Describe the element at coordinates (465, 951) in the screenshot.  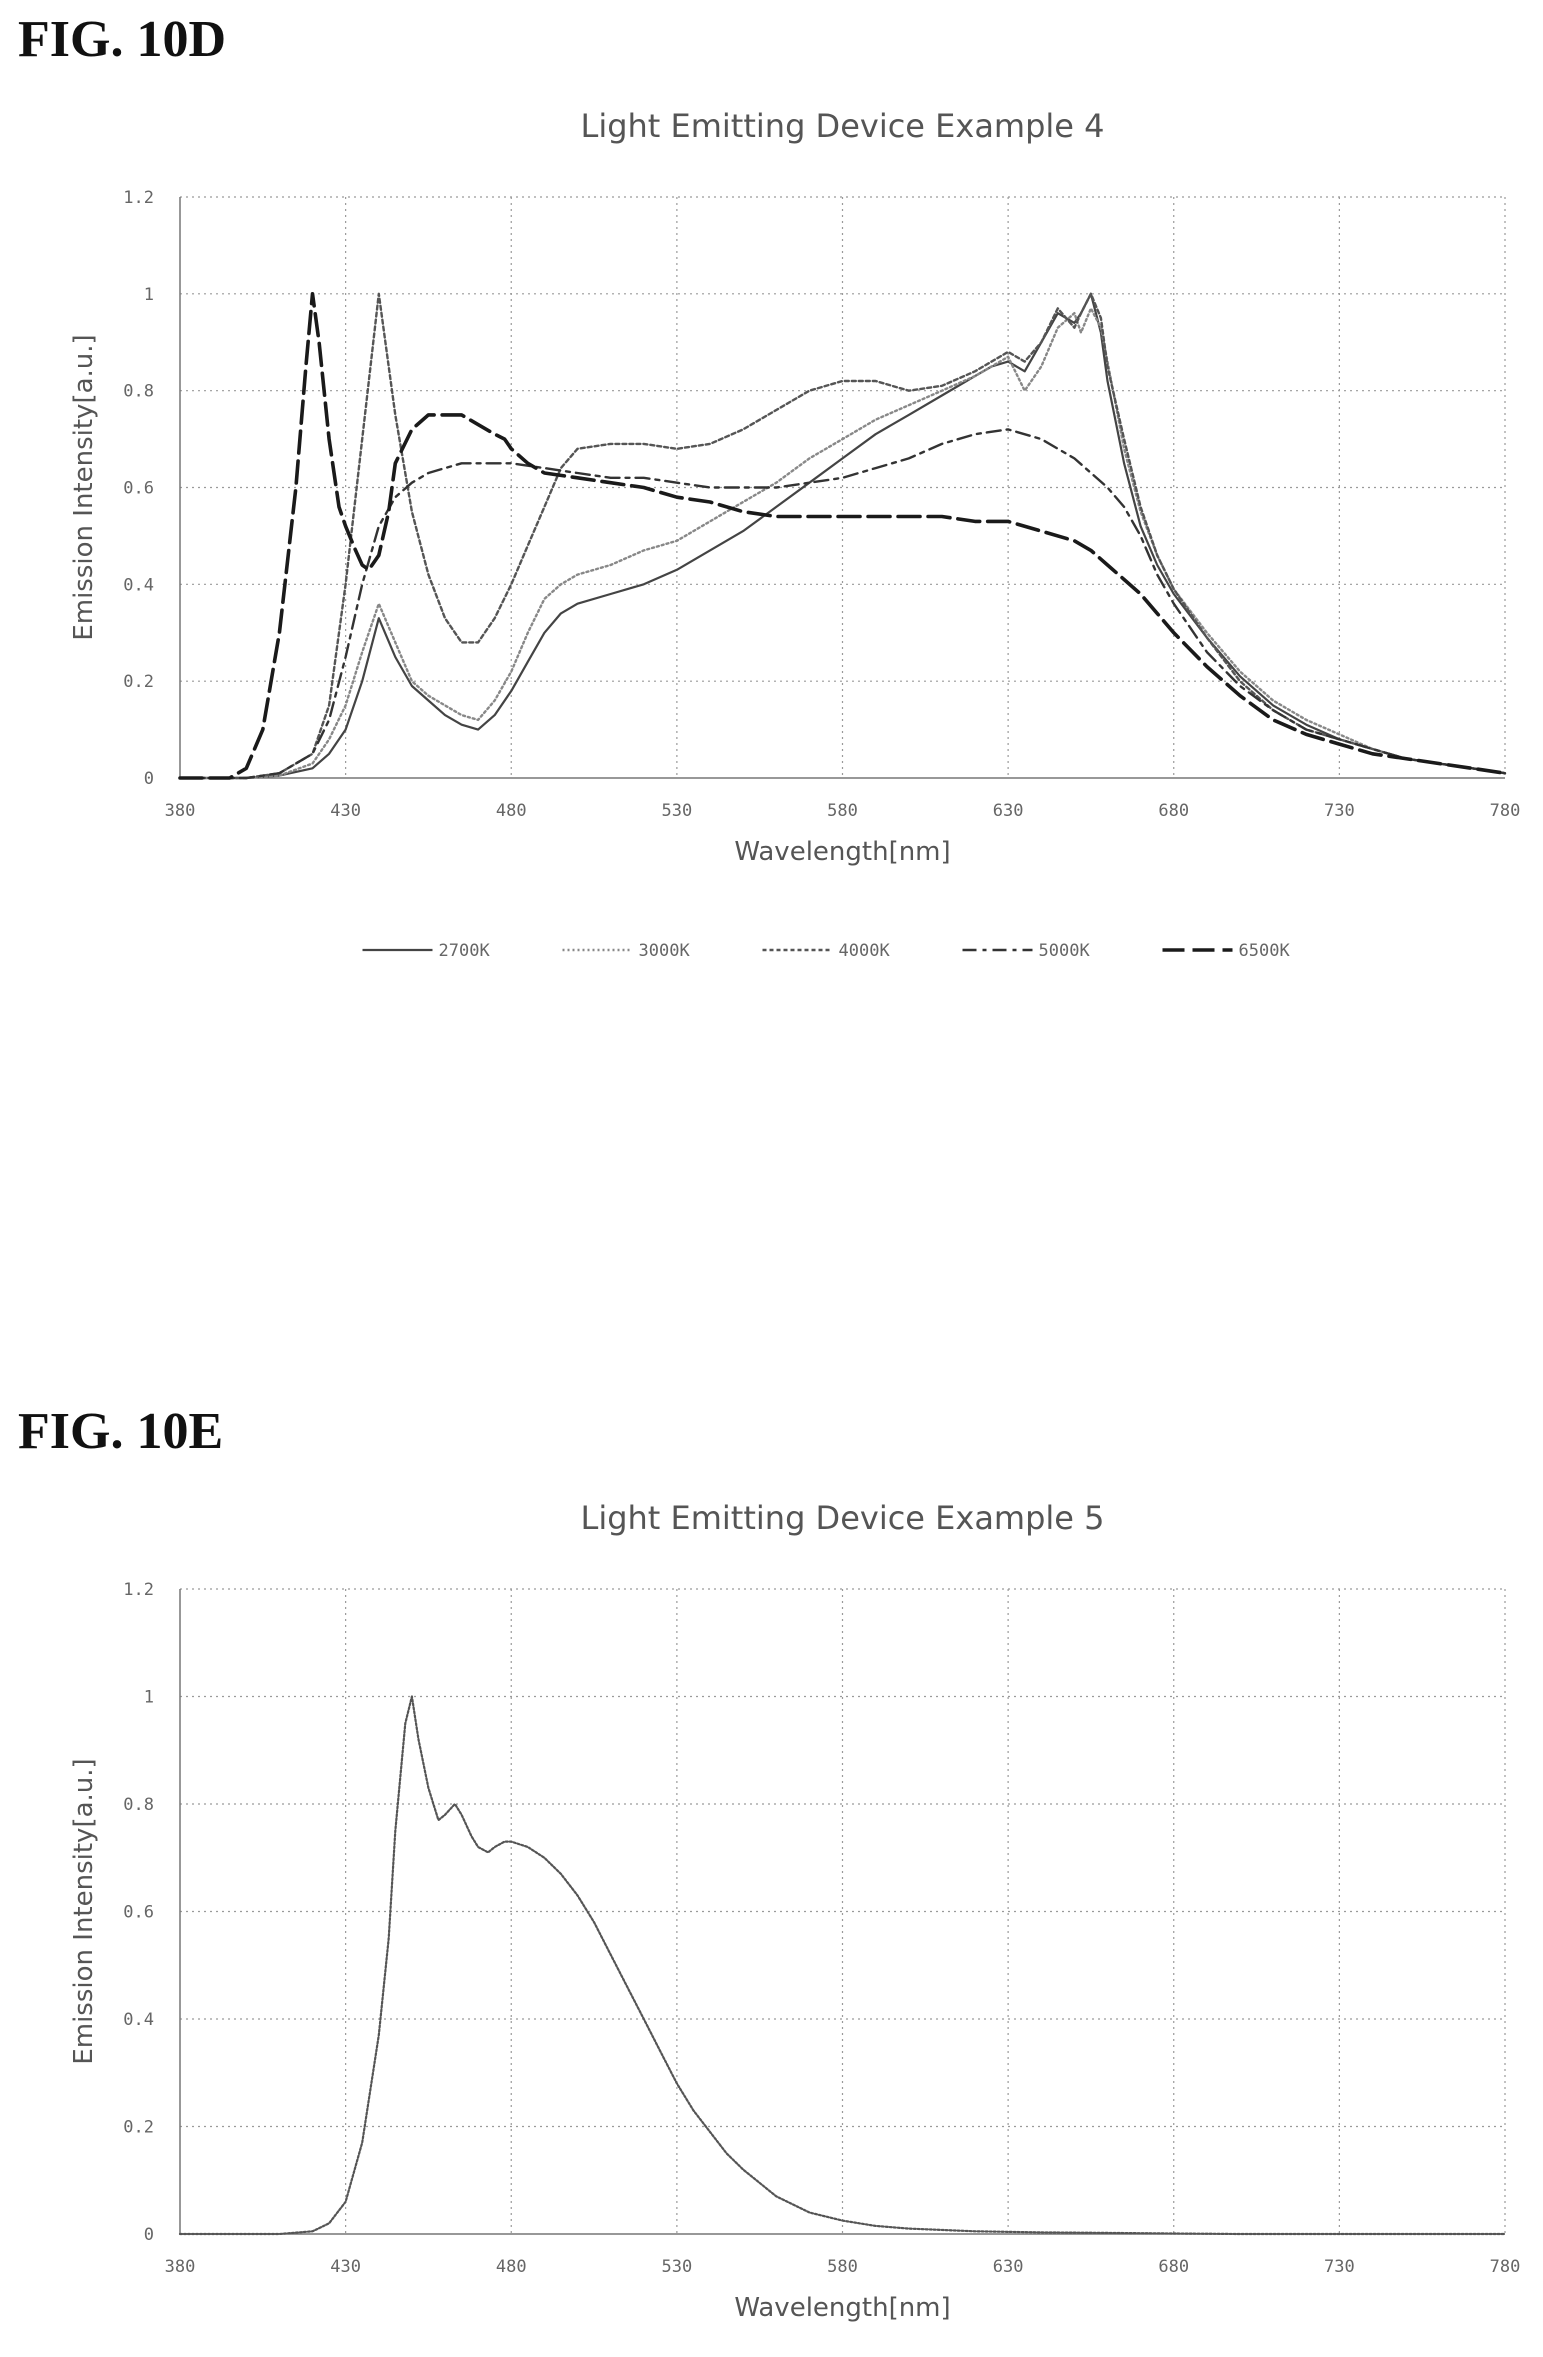
I see `legend-label: 2700K` at that location.